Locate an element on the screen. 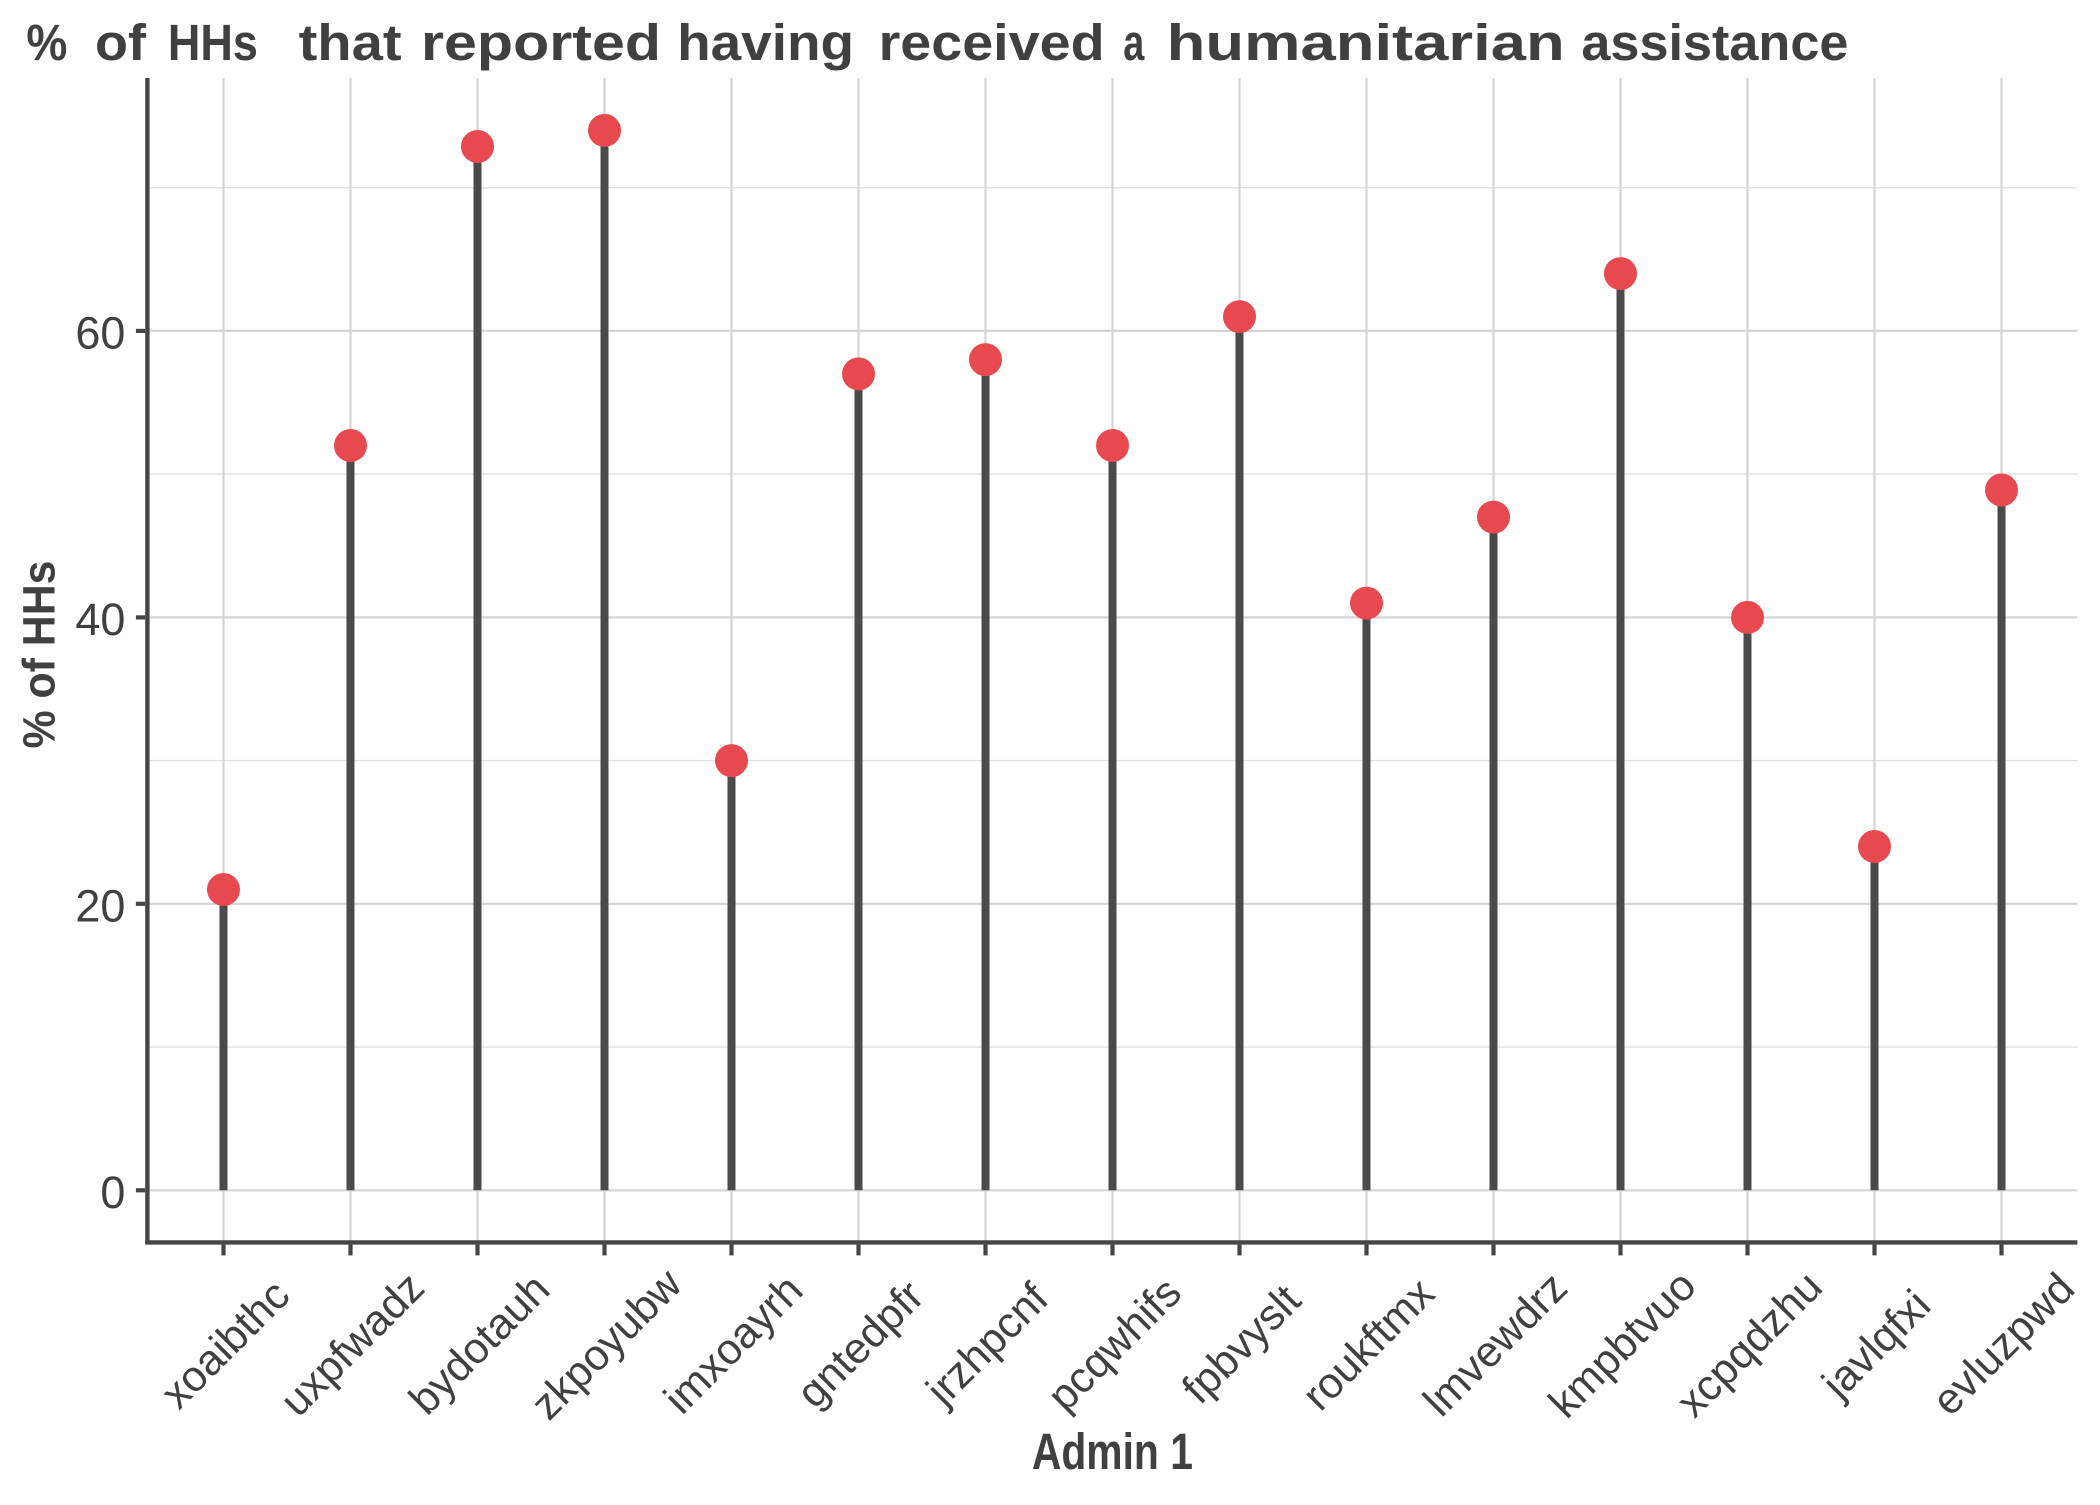 The image size is (2100, 1505). svg-text: 40 is located at coordinates (100, 619).